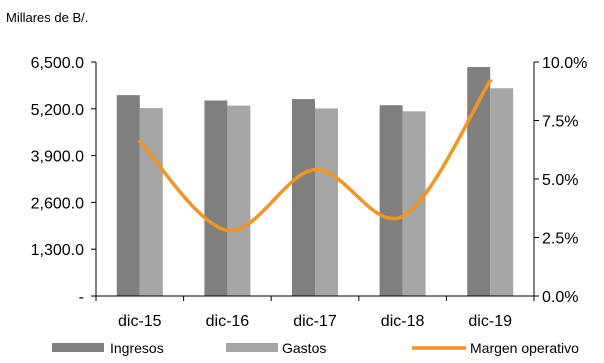 The height and width of the screenshot is (363, 604). What do you see at coordinates (403, 321) in the screenshot?
I see `x-tick-label: dic-18` at bounding box center [403, 321].